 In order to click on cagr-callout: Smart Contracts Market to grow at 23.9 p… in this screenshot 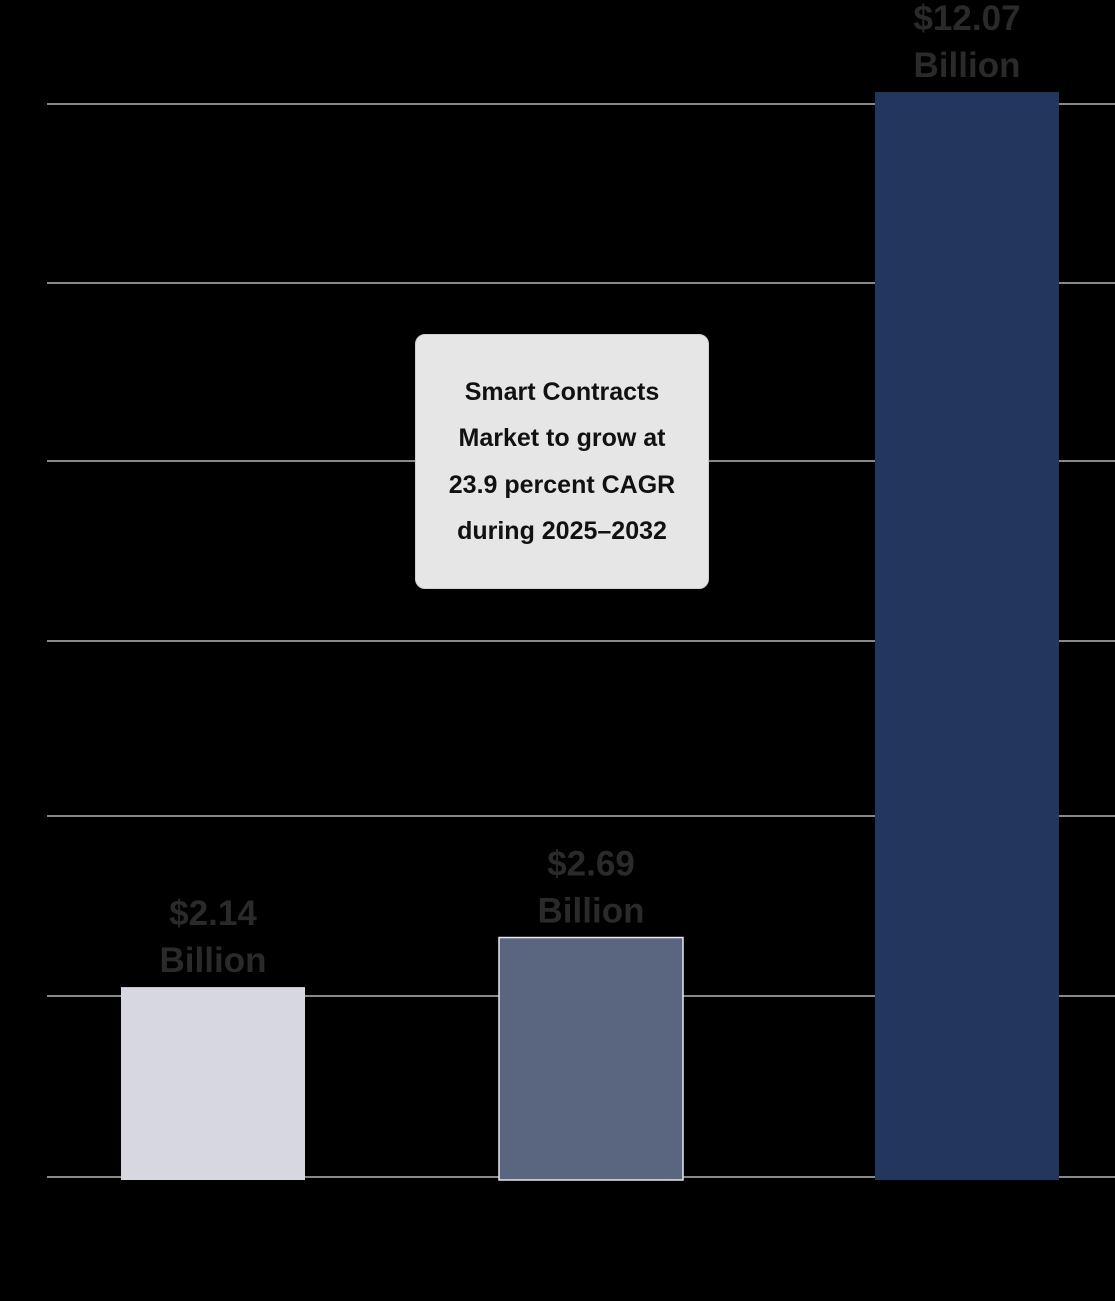, I will do `click(562, 461)`.